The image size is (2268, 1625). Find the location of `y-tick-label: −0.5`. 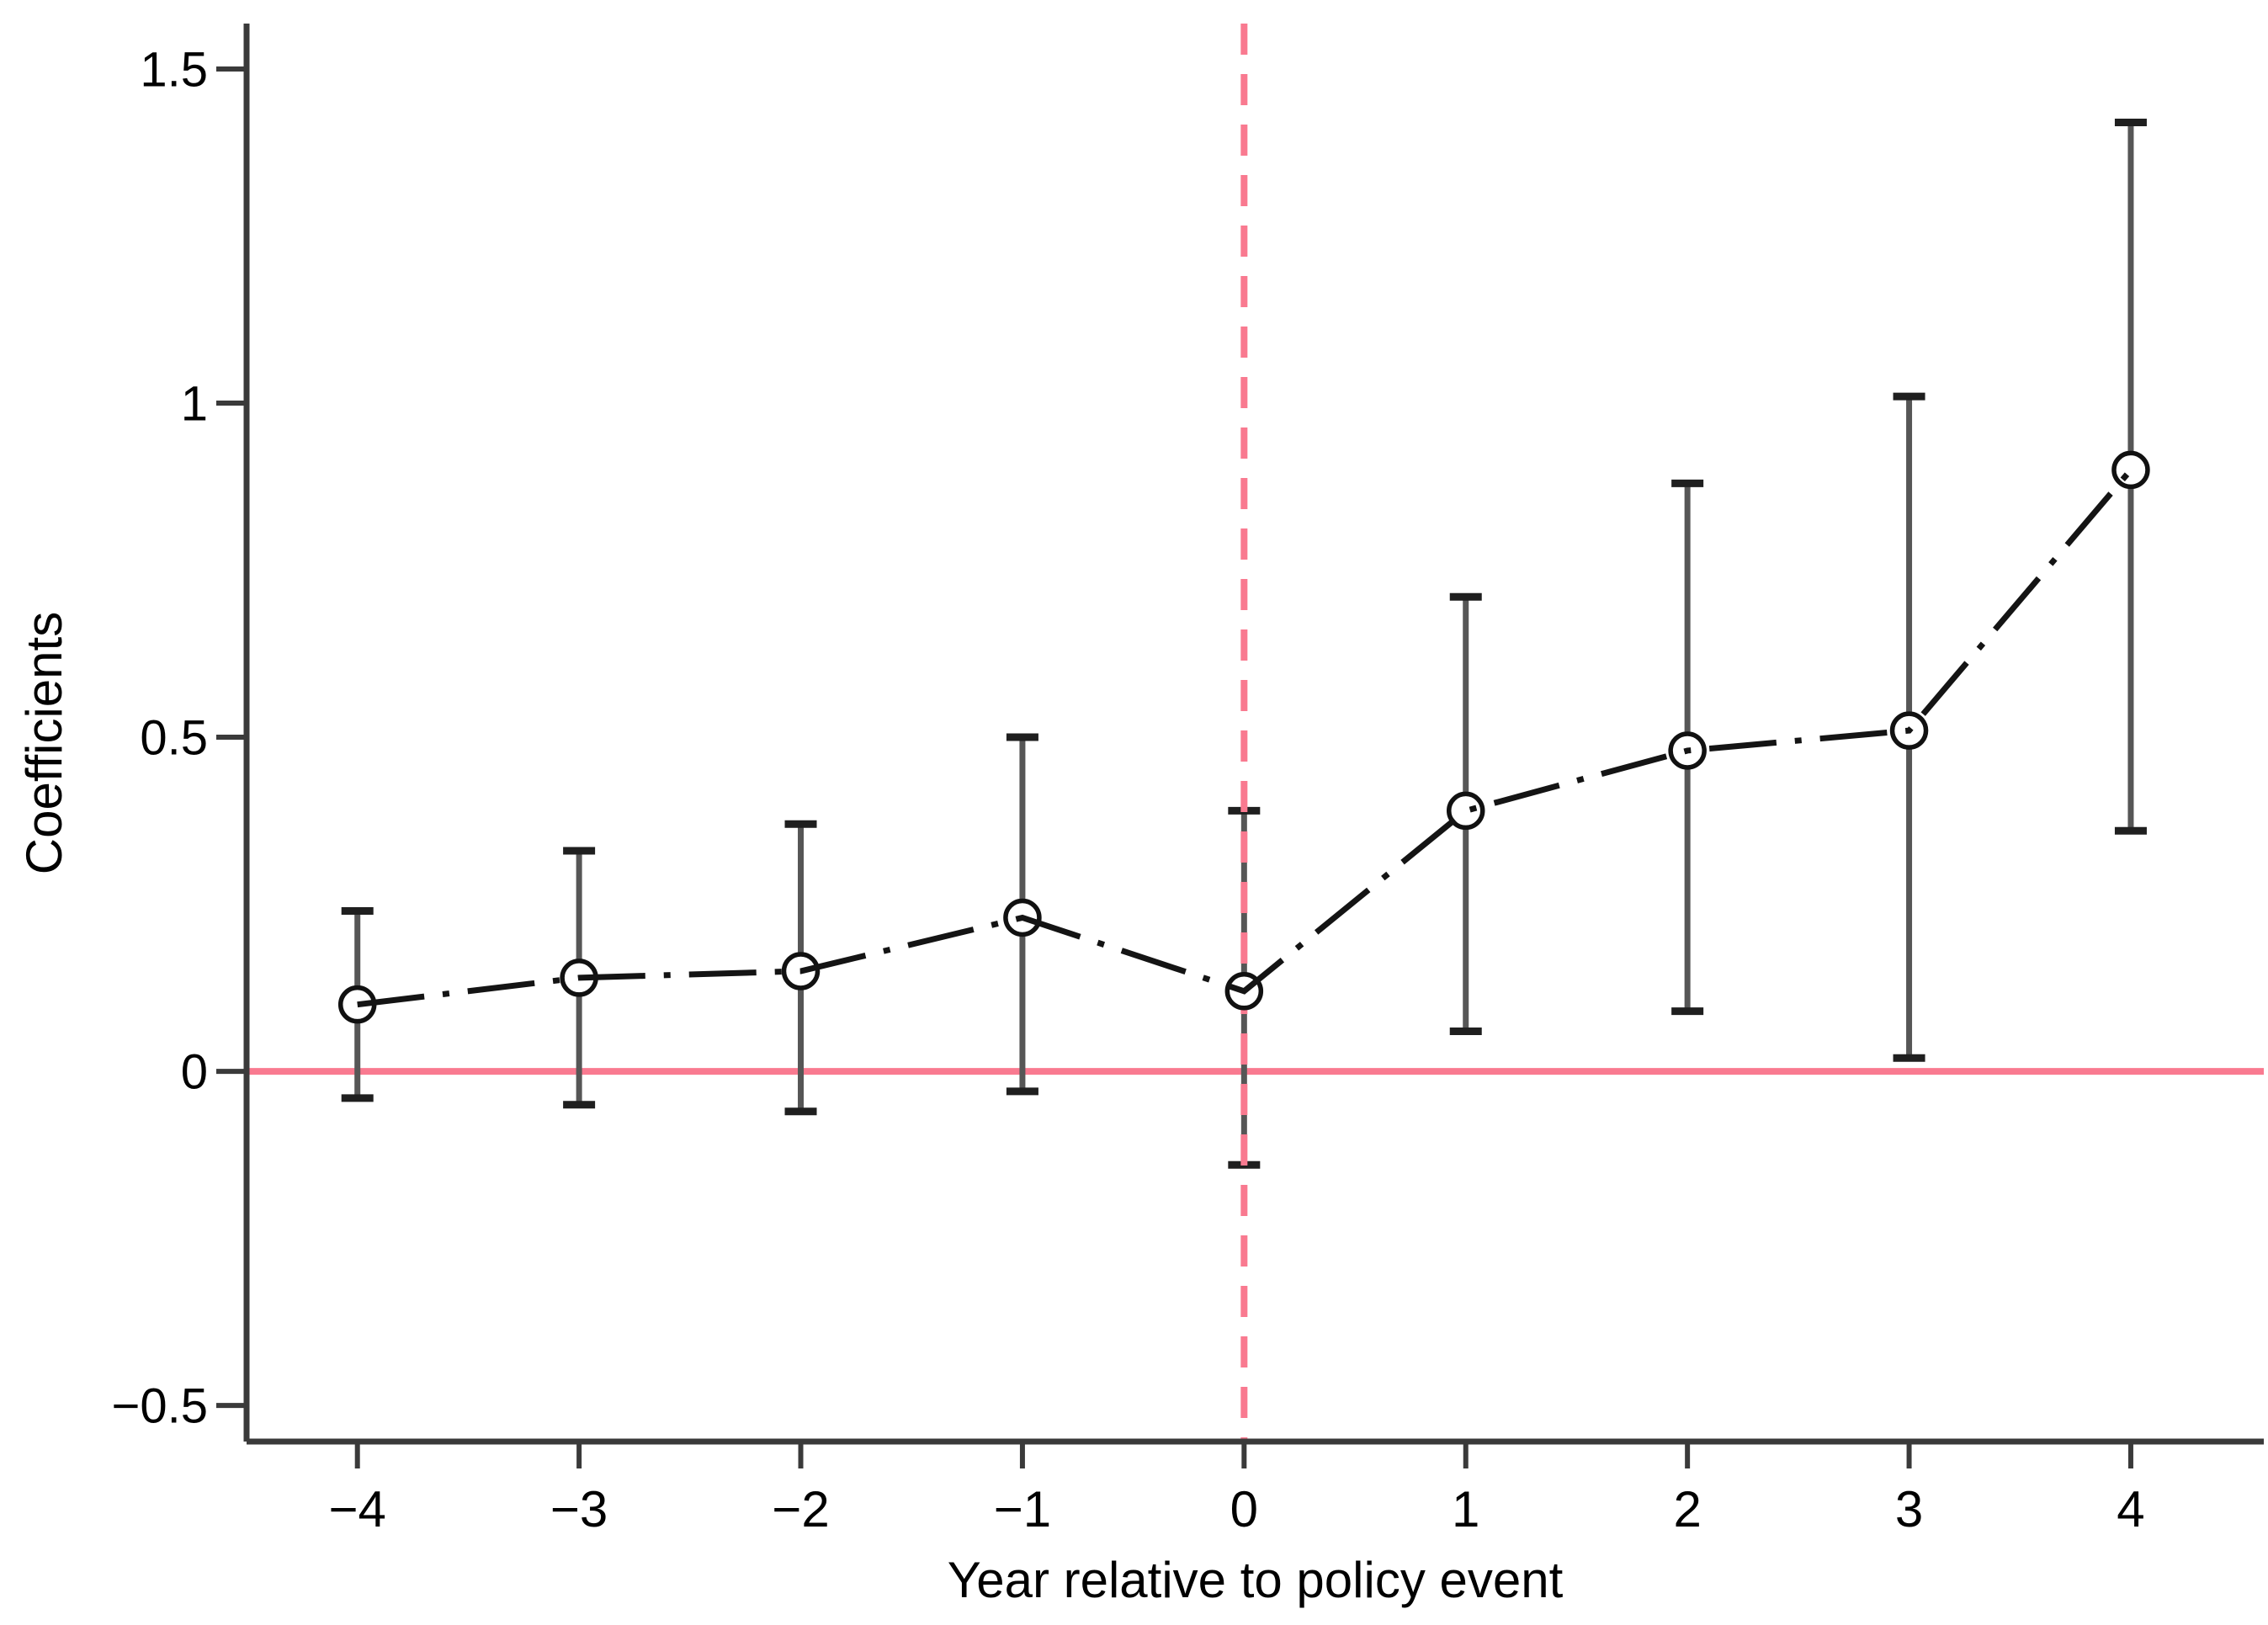

y-tick-label: −0.5 is located at coordinates (160, 1405).